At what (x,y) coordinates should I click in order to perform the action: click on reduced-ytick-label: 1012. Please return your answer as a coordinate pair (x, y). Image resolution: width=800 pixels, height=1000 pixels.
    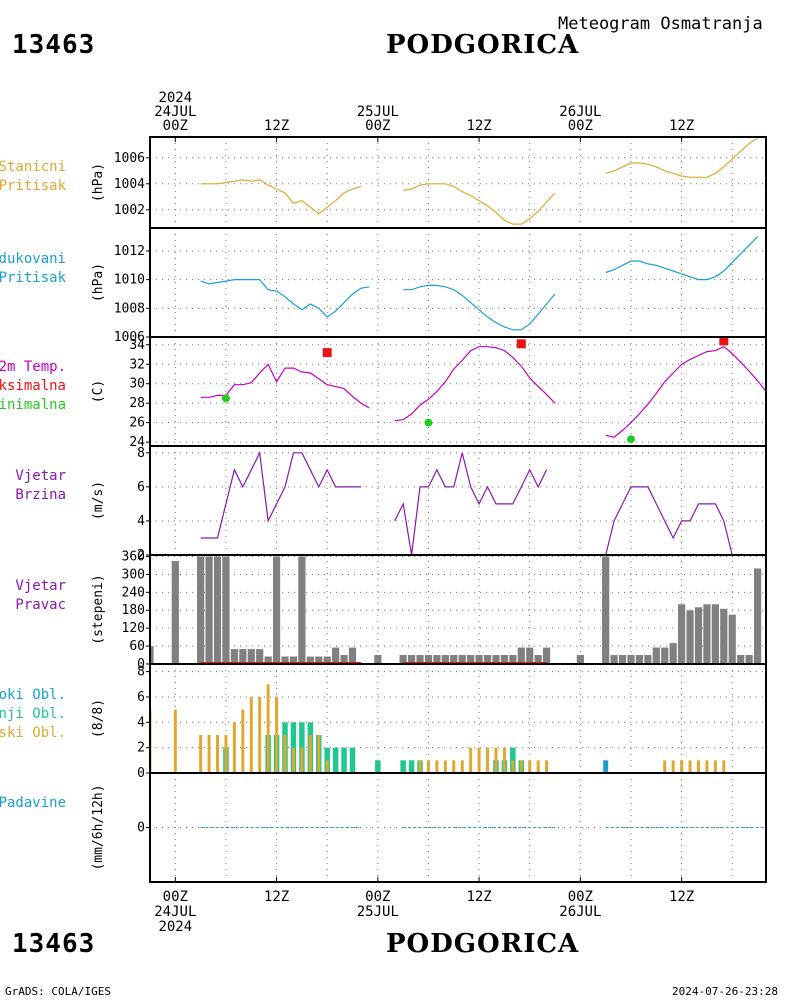
    Looking at the image, I should click on (129, 251).